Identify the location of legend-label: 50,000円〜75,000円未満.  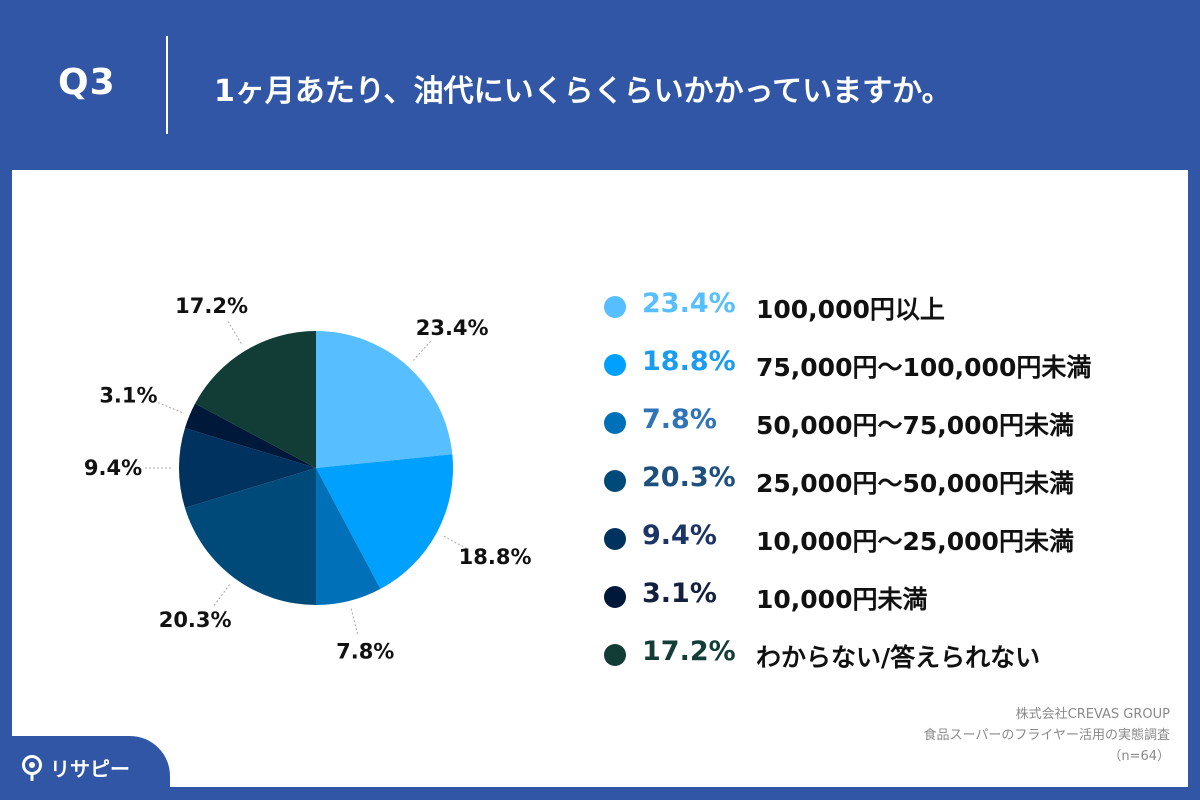
(915, 425).